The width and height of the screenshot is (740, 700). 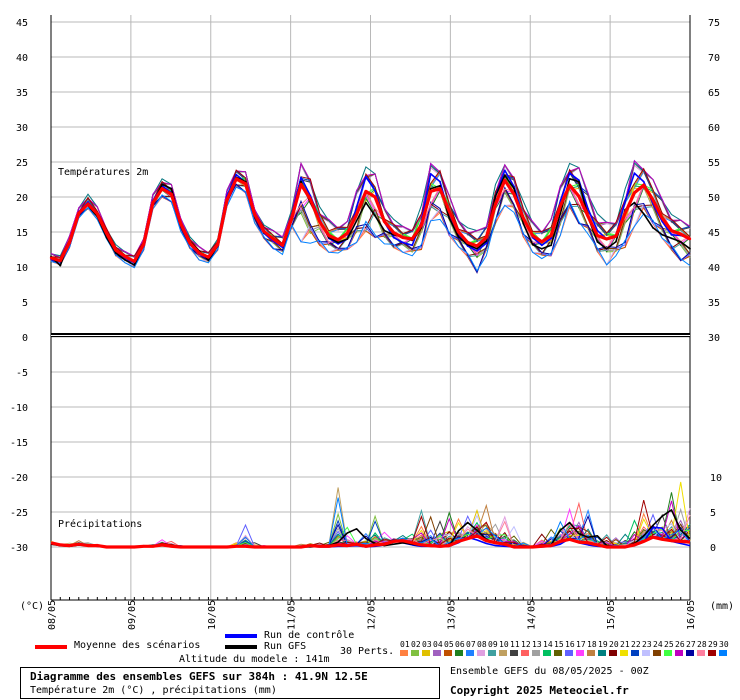 What do you see at coordinates (603, 648) in the screenshot?
I see `pert-legend-item: 19` at bounding box center [603, 648].